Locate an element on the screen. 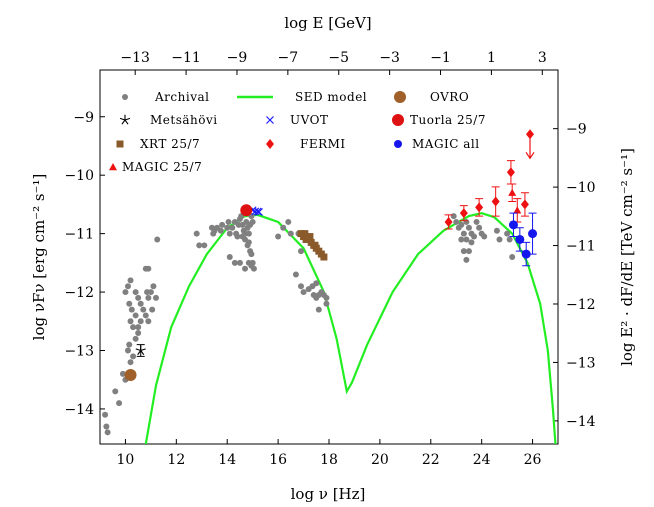 The image size is (654, 507). legend-label: OVRO is located at coordinates (449, 97).